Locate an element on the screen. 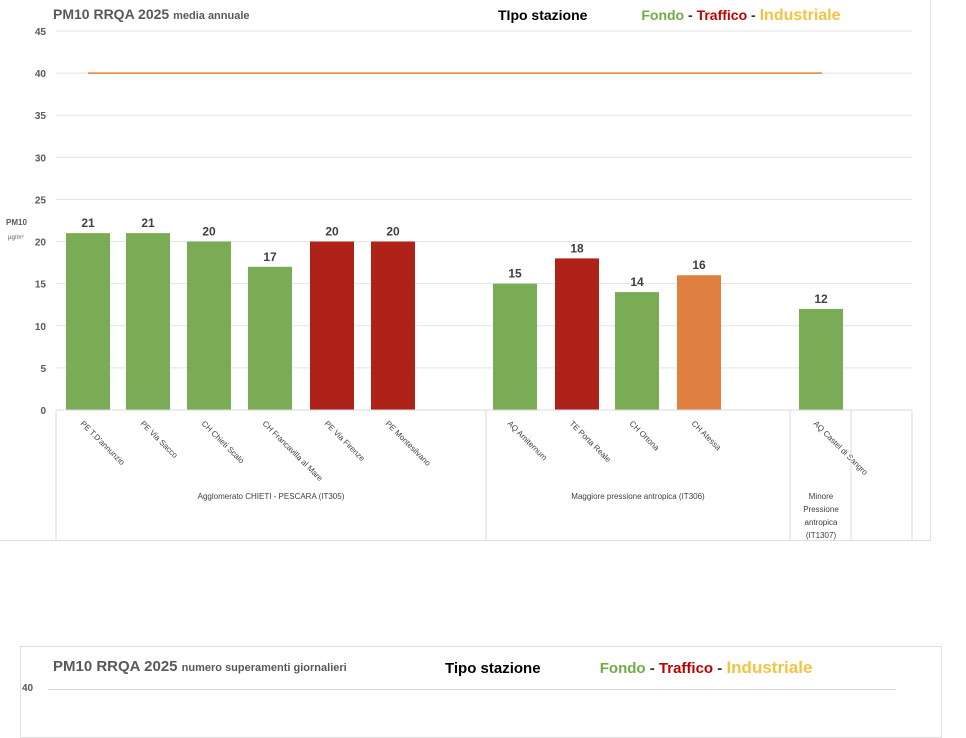 The height and width of the screenshot is (738, 966). data-label: 14 is located at coordinates (637, 282).